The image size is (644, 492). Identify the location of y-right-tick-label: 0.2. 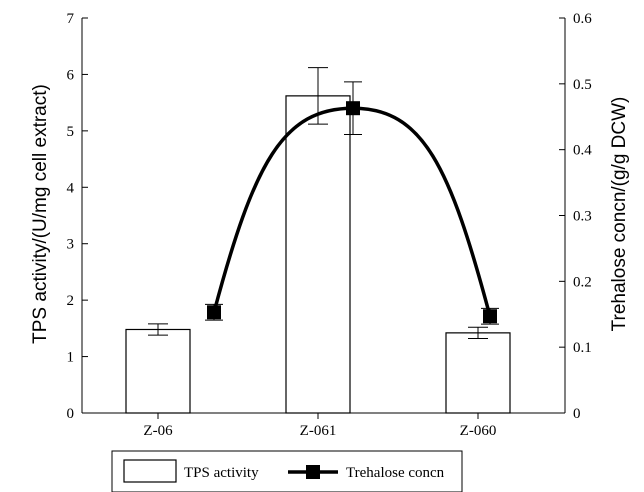
(582, 282).